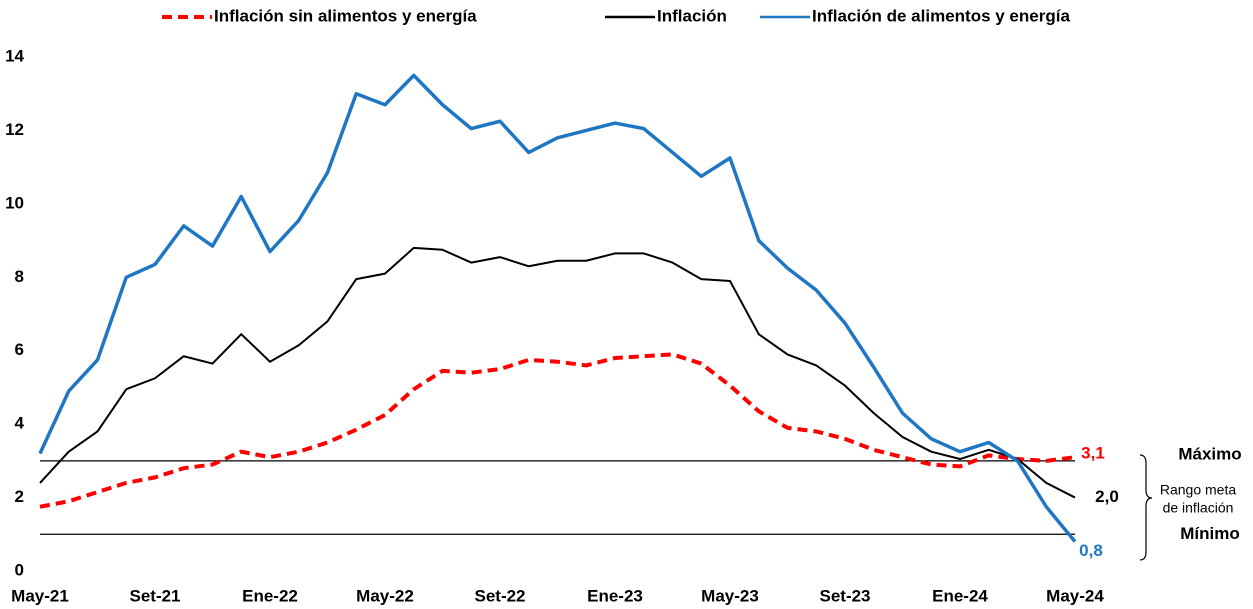 This screenshot has height=609, width=1253. What do you see at coordinates (154, 595) in the screenshot?
I see `x-tick-label: Set-21` at bounding box center [154, 595].